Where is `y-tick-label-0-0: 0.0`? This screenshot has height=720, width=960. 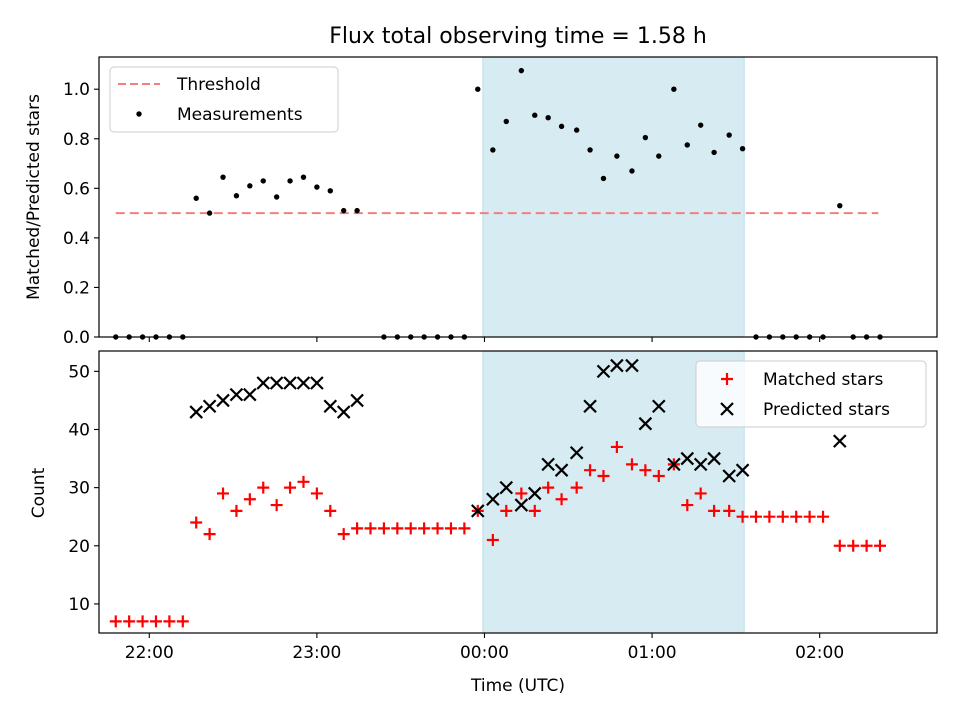
y-tick-label-0-0: 0.0 is located at coordinates (76, 338).